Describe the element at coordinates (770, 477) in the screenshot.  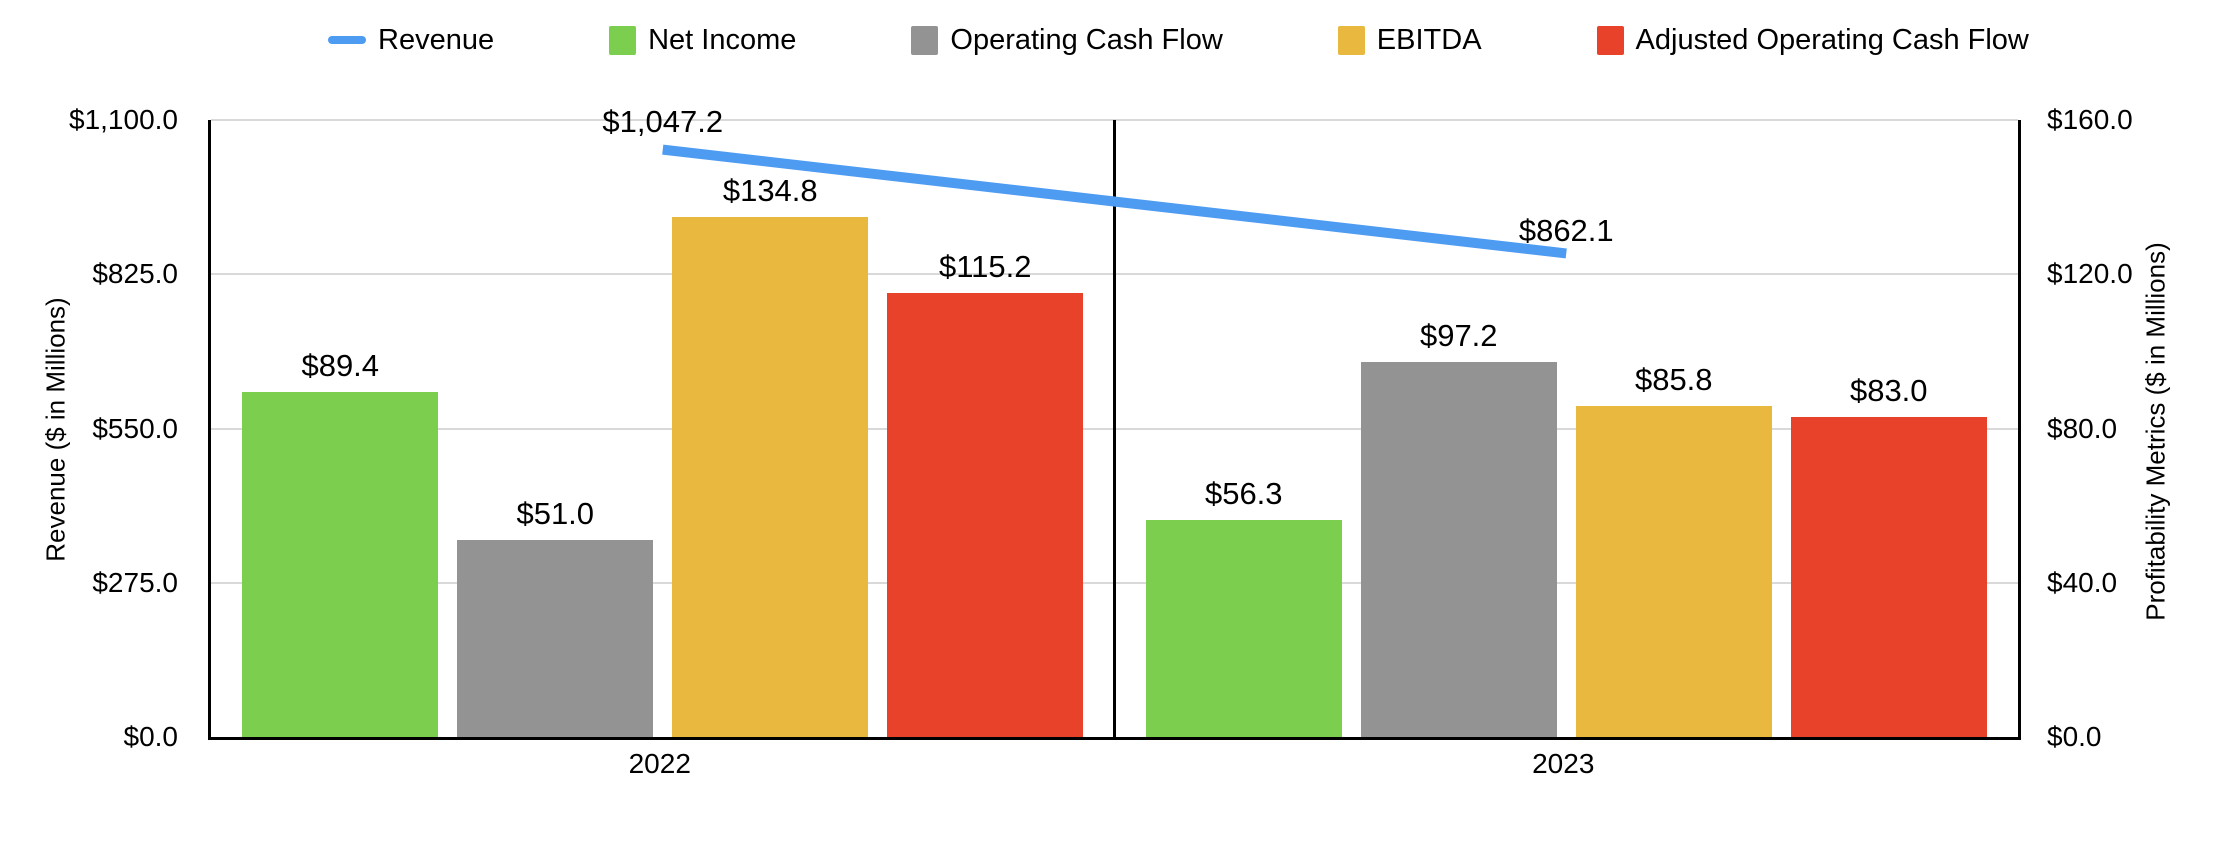
I see `bar-ebitda-2022` at that location.